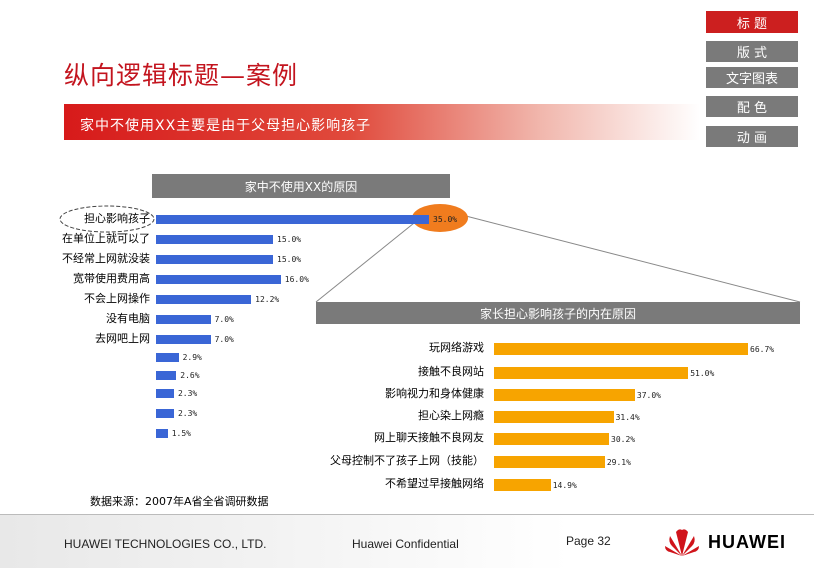 This screenshot has height=568, width=814. What do you see at coordinates (434, 393) in the screenshot?
I see `chart2-category-label: 影响视力和身体健康` at bounding box center [434, 393].